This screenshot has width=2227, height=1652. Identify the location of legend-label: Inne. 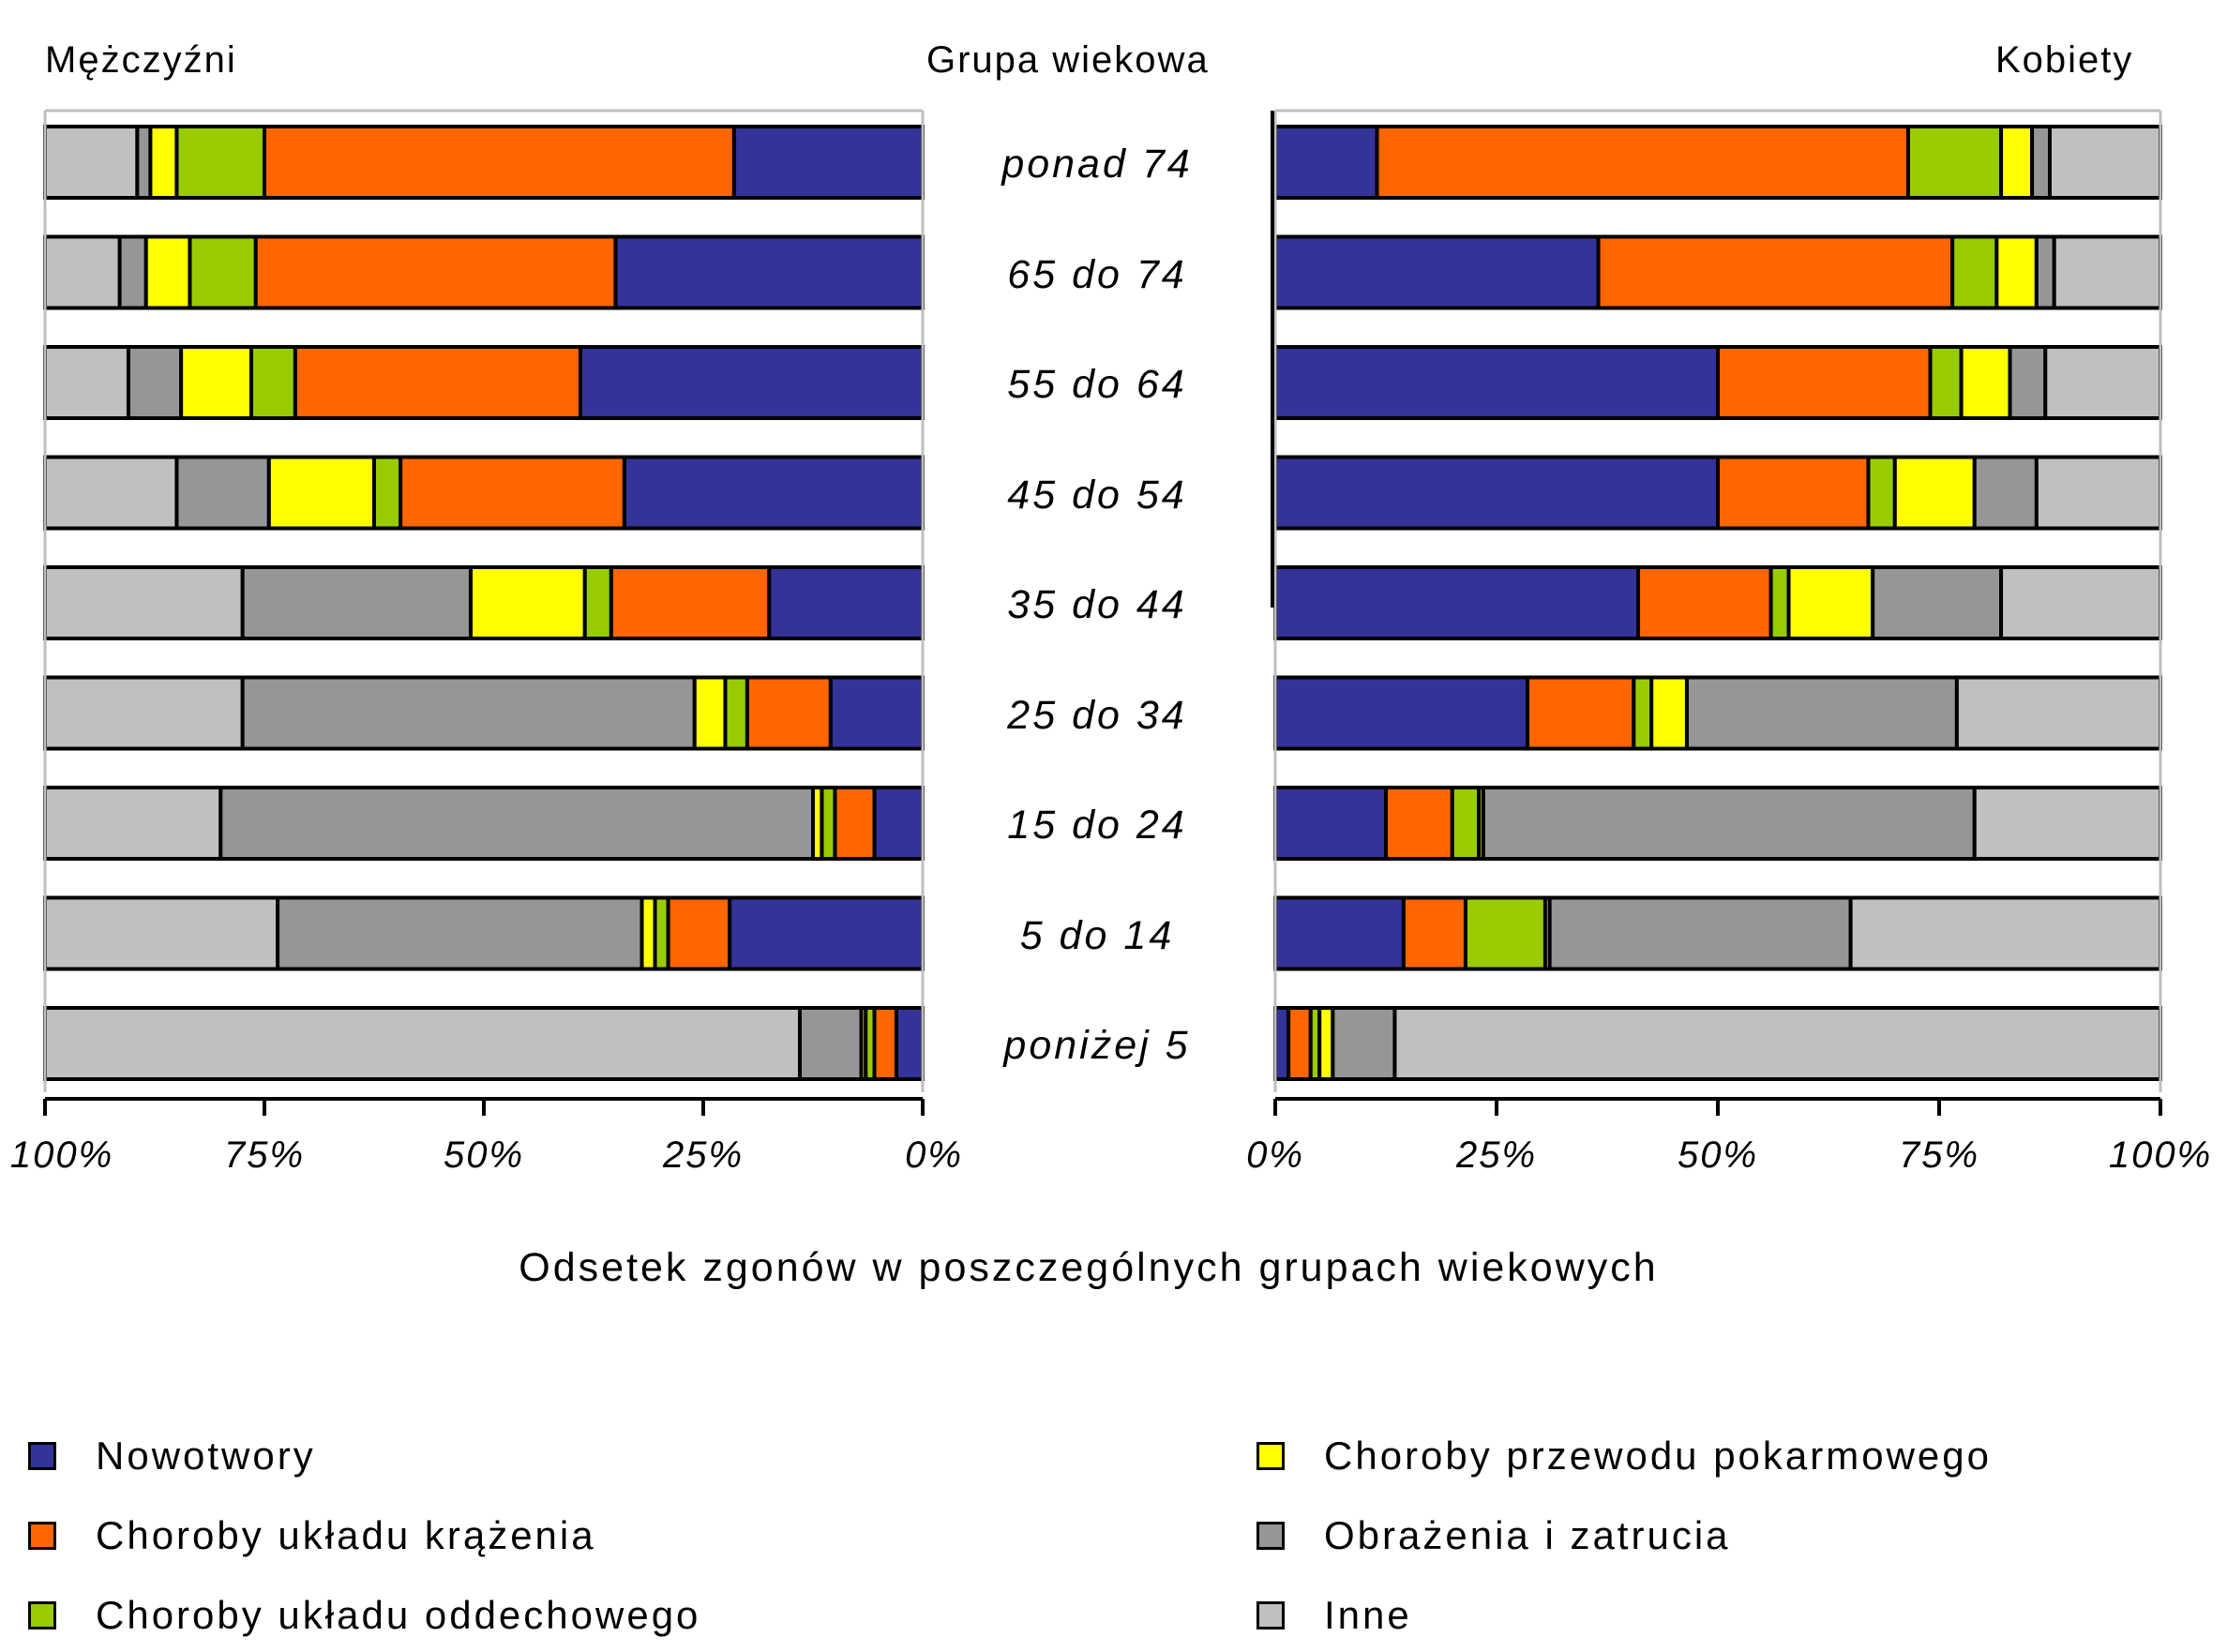
(1368, 1615).